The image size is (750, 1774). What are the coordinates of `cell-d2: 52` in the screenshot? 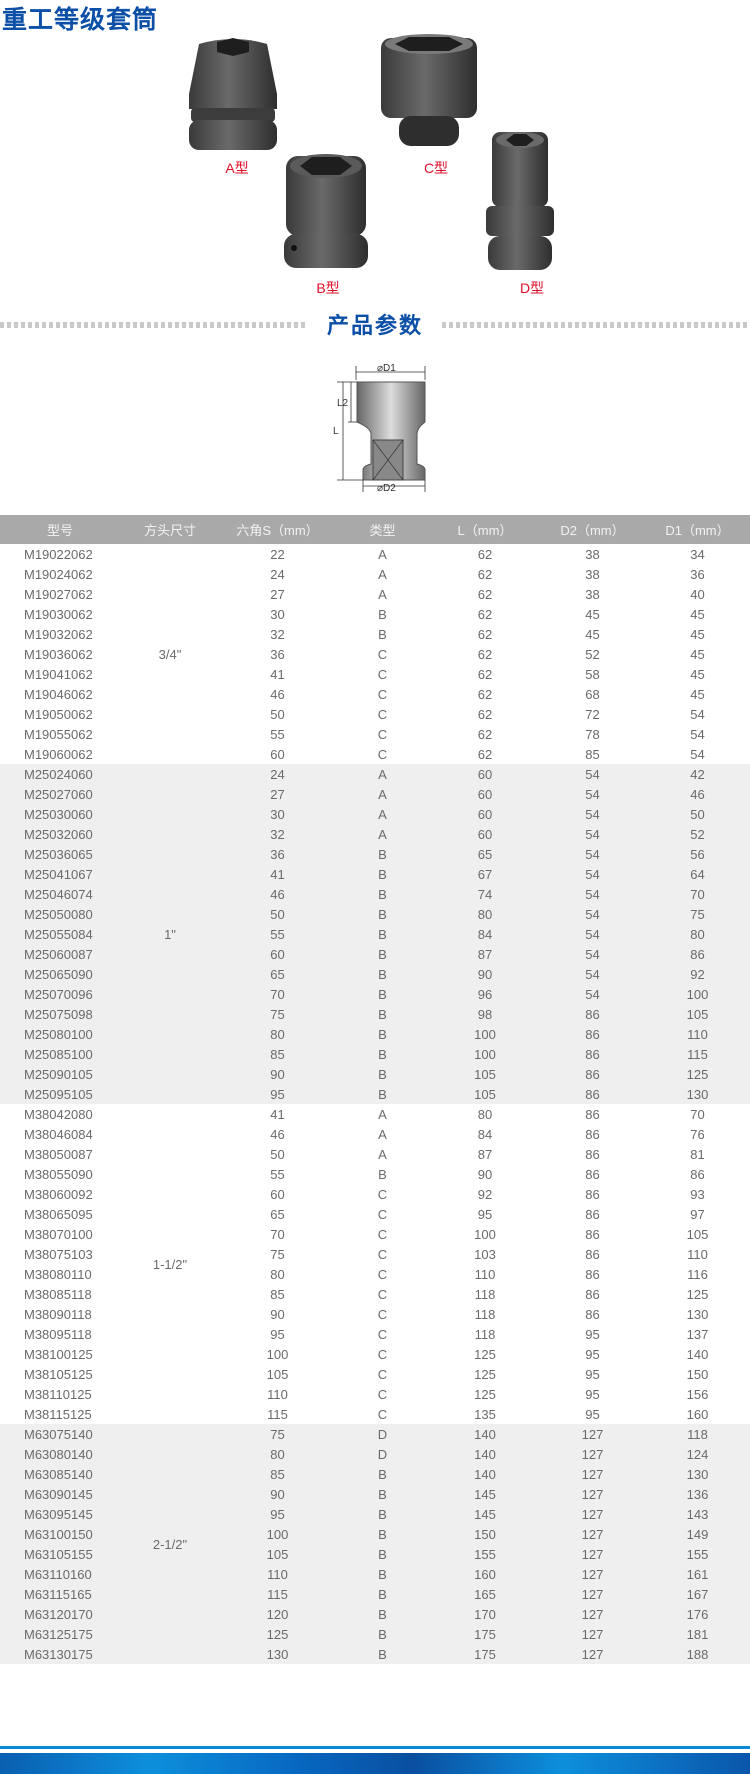 It's located at (592, 654).